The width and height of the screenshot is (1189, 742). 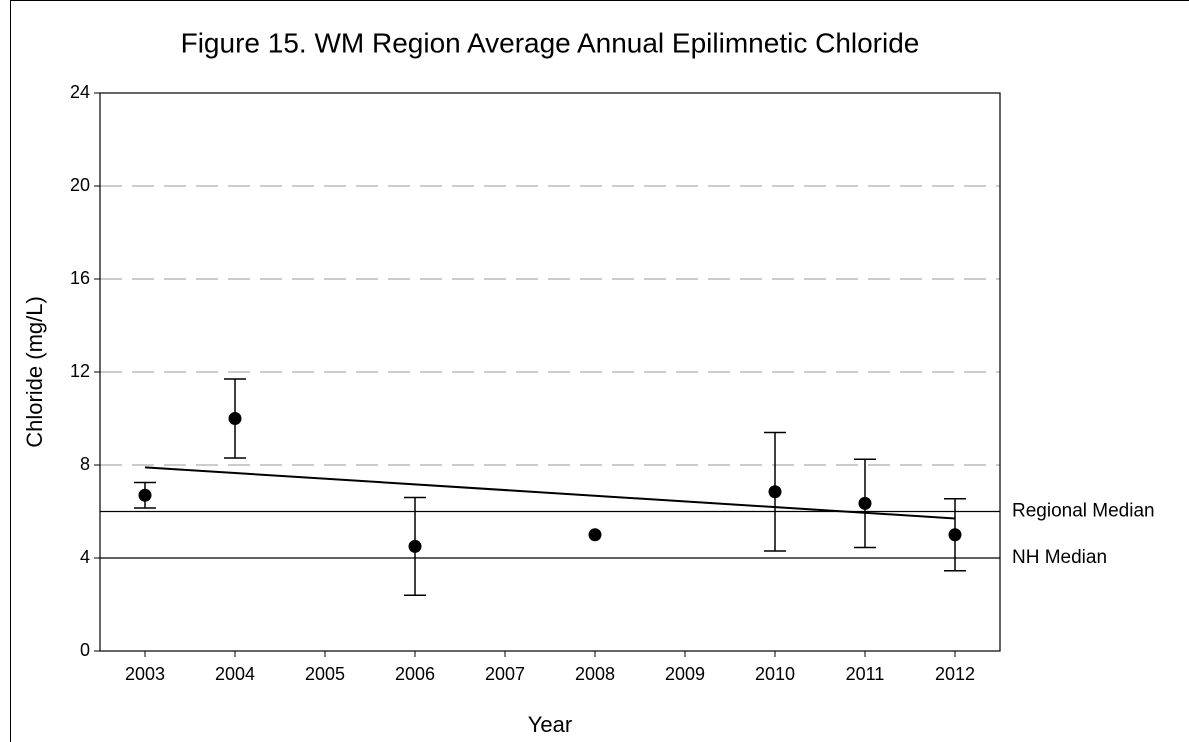 I want to click on x-tick-label: 2005, so click(x=325, y=674).